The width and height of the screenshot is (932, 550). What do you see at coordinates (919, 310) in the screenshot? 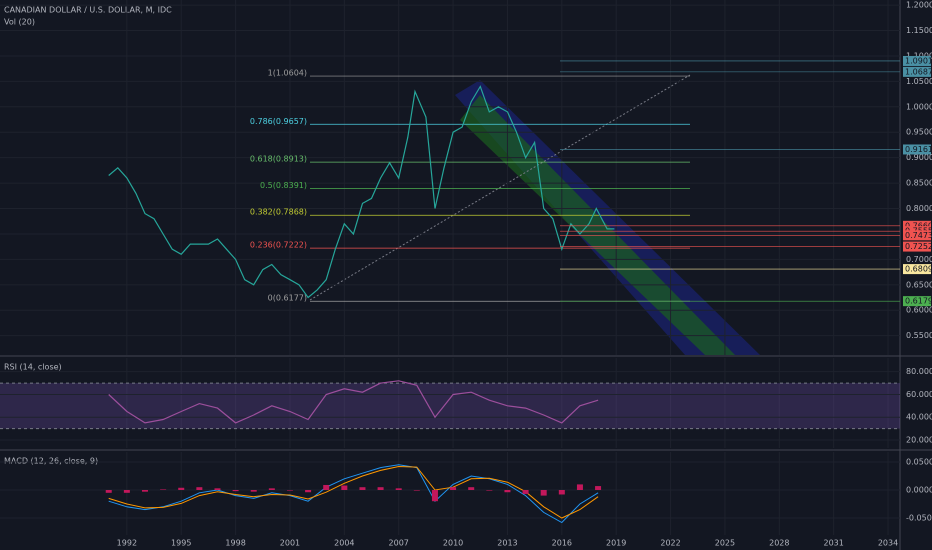
I see `y-tick-label: 0.6000` at bounding box center [919, 310].